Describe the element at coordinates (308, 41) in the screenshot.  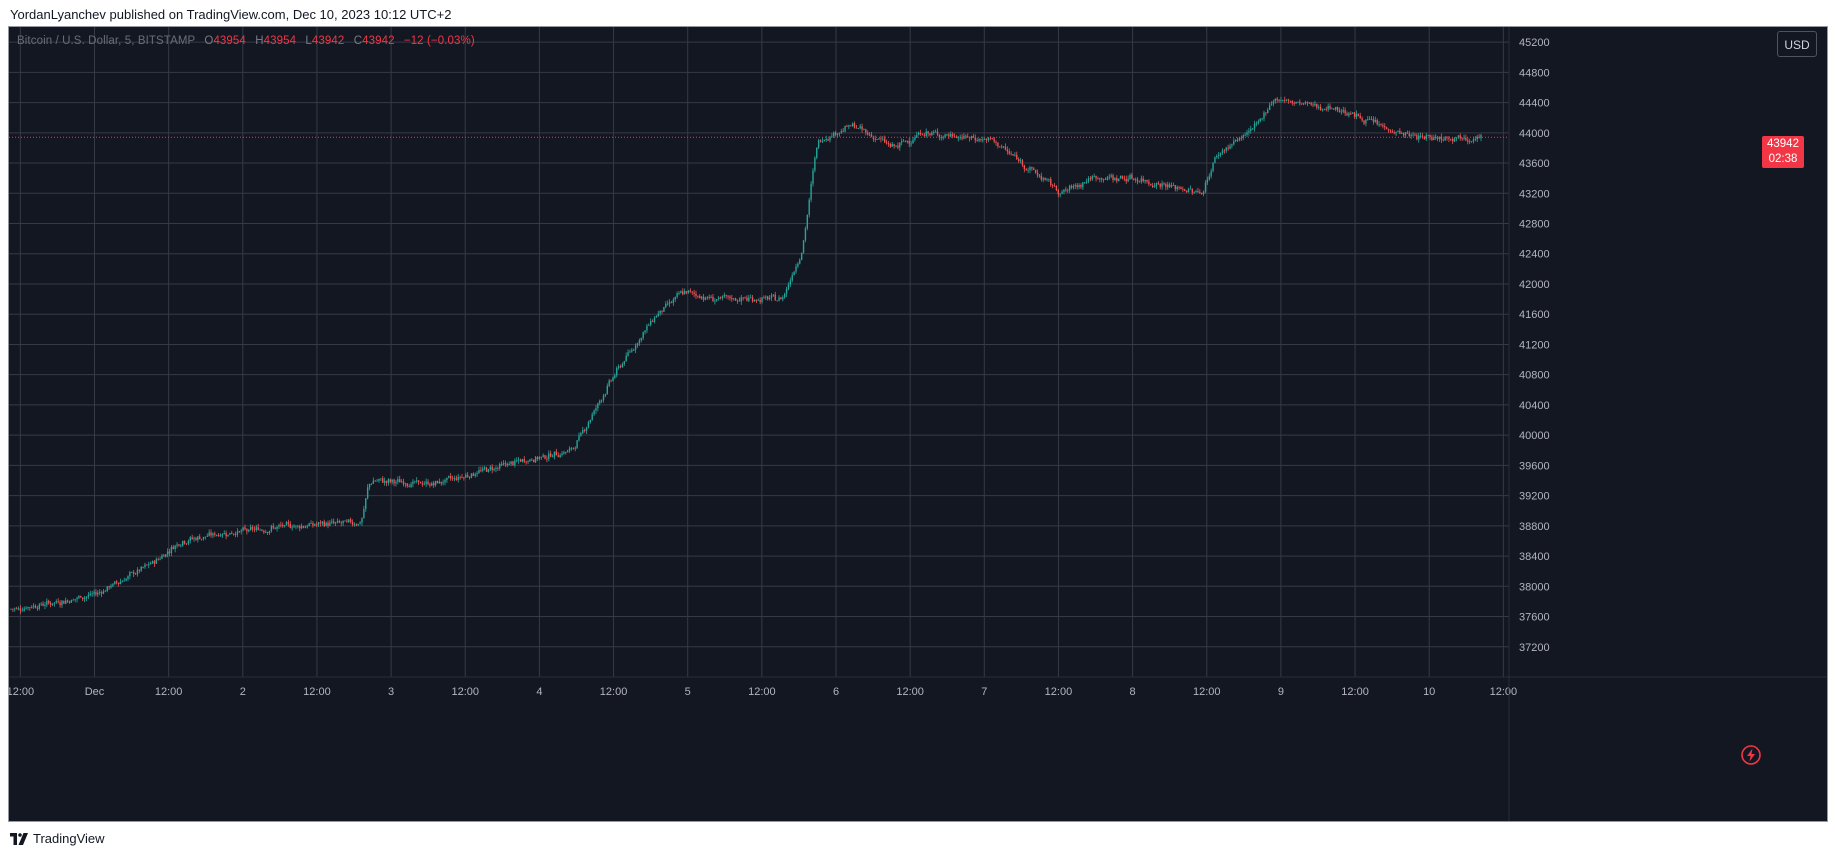
I see `low-label: L` at that location.